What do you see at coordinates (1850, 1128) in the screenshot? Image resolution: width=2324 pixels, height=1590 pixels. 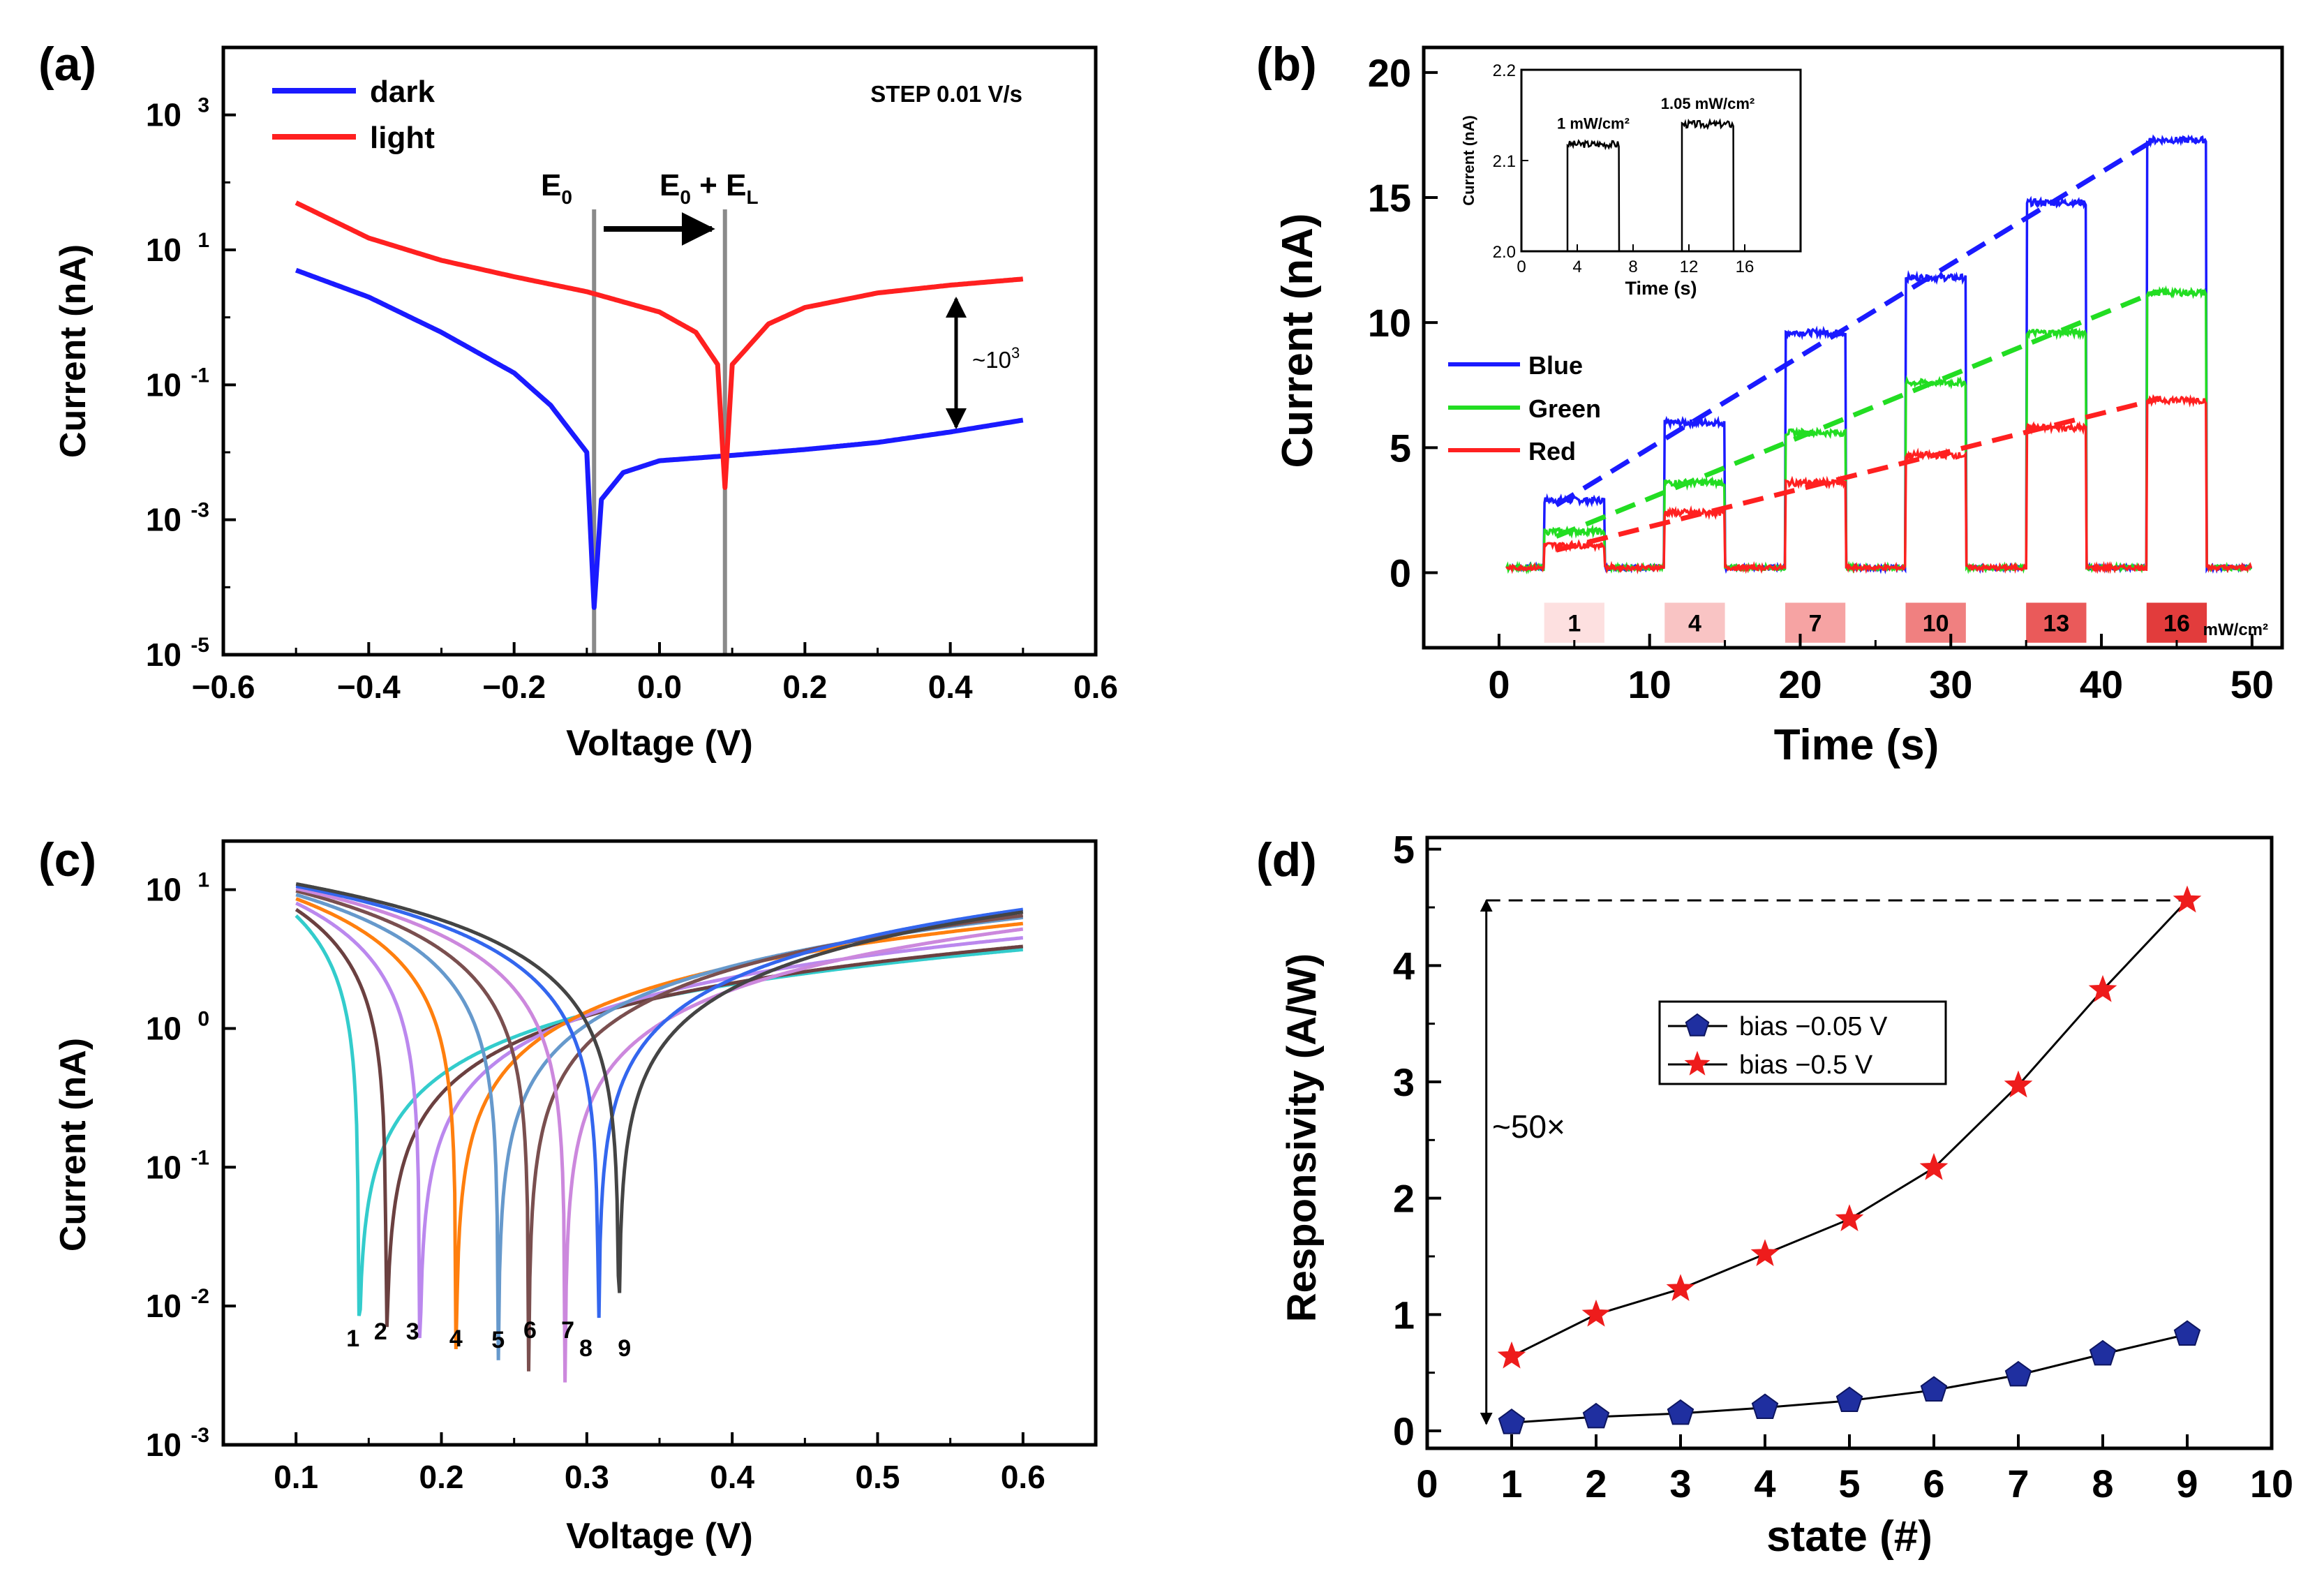 I see `series-1-line` at bounding box center [1850, 1128].